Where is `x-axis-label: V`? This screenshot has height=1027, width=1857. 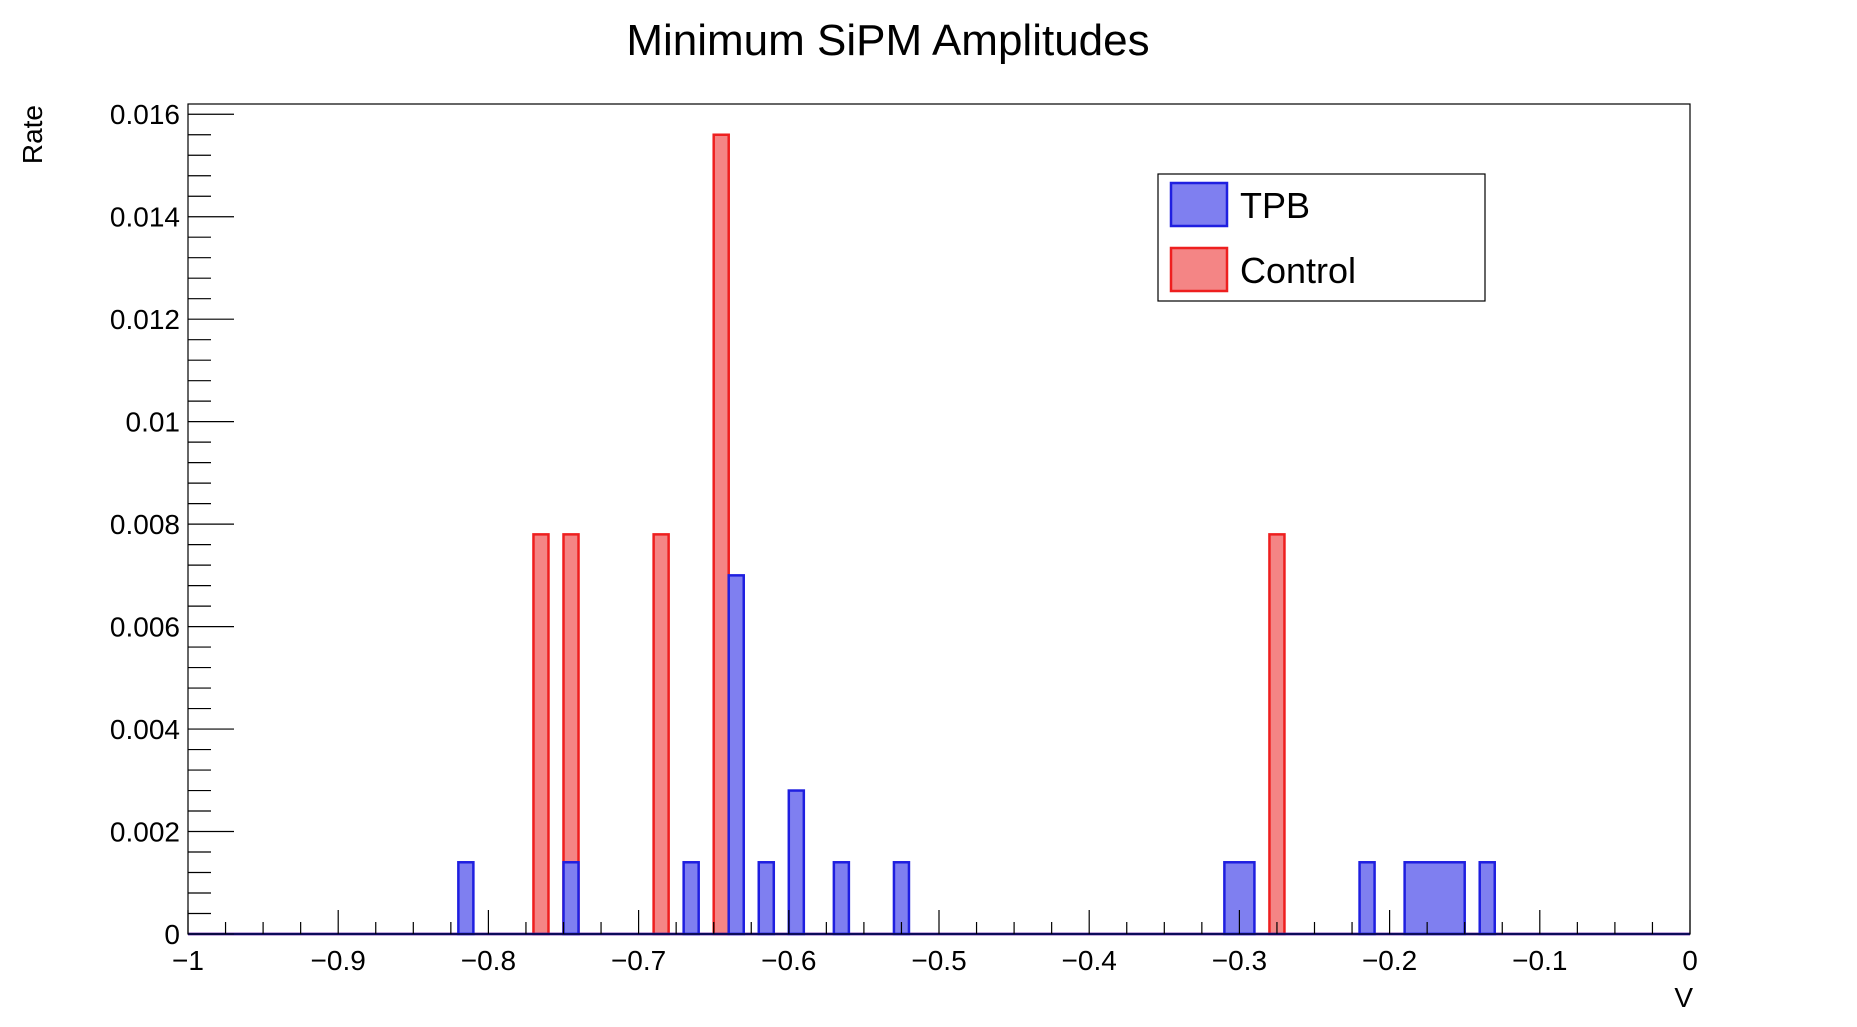 x-axis-label: V is located at coordinates (1683, 997).